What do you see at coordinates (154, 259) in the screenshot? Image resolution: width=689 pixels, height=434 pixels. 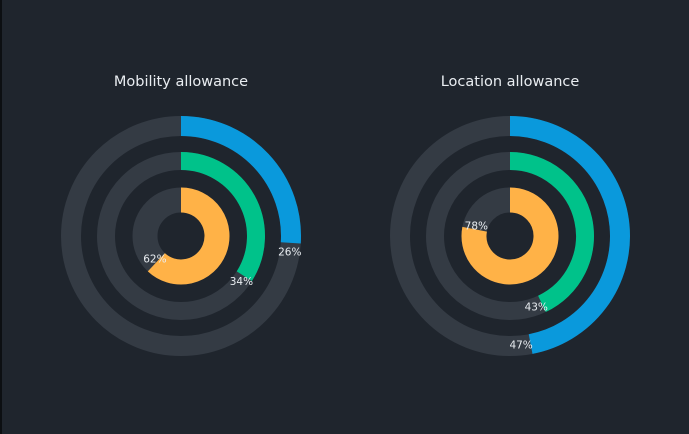 I see `data-label: 62%` at bounding box center [154, 259].